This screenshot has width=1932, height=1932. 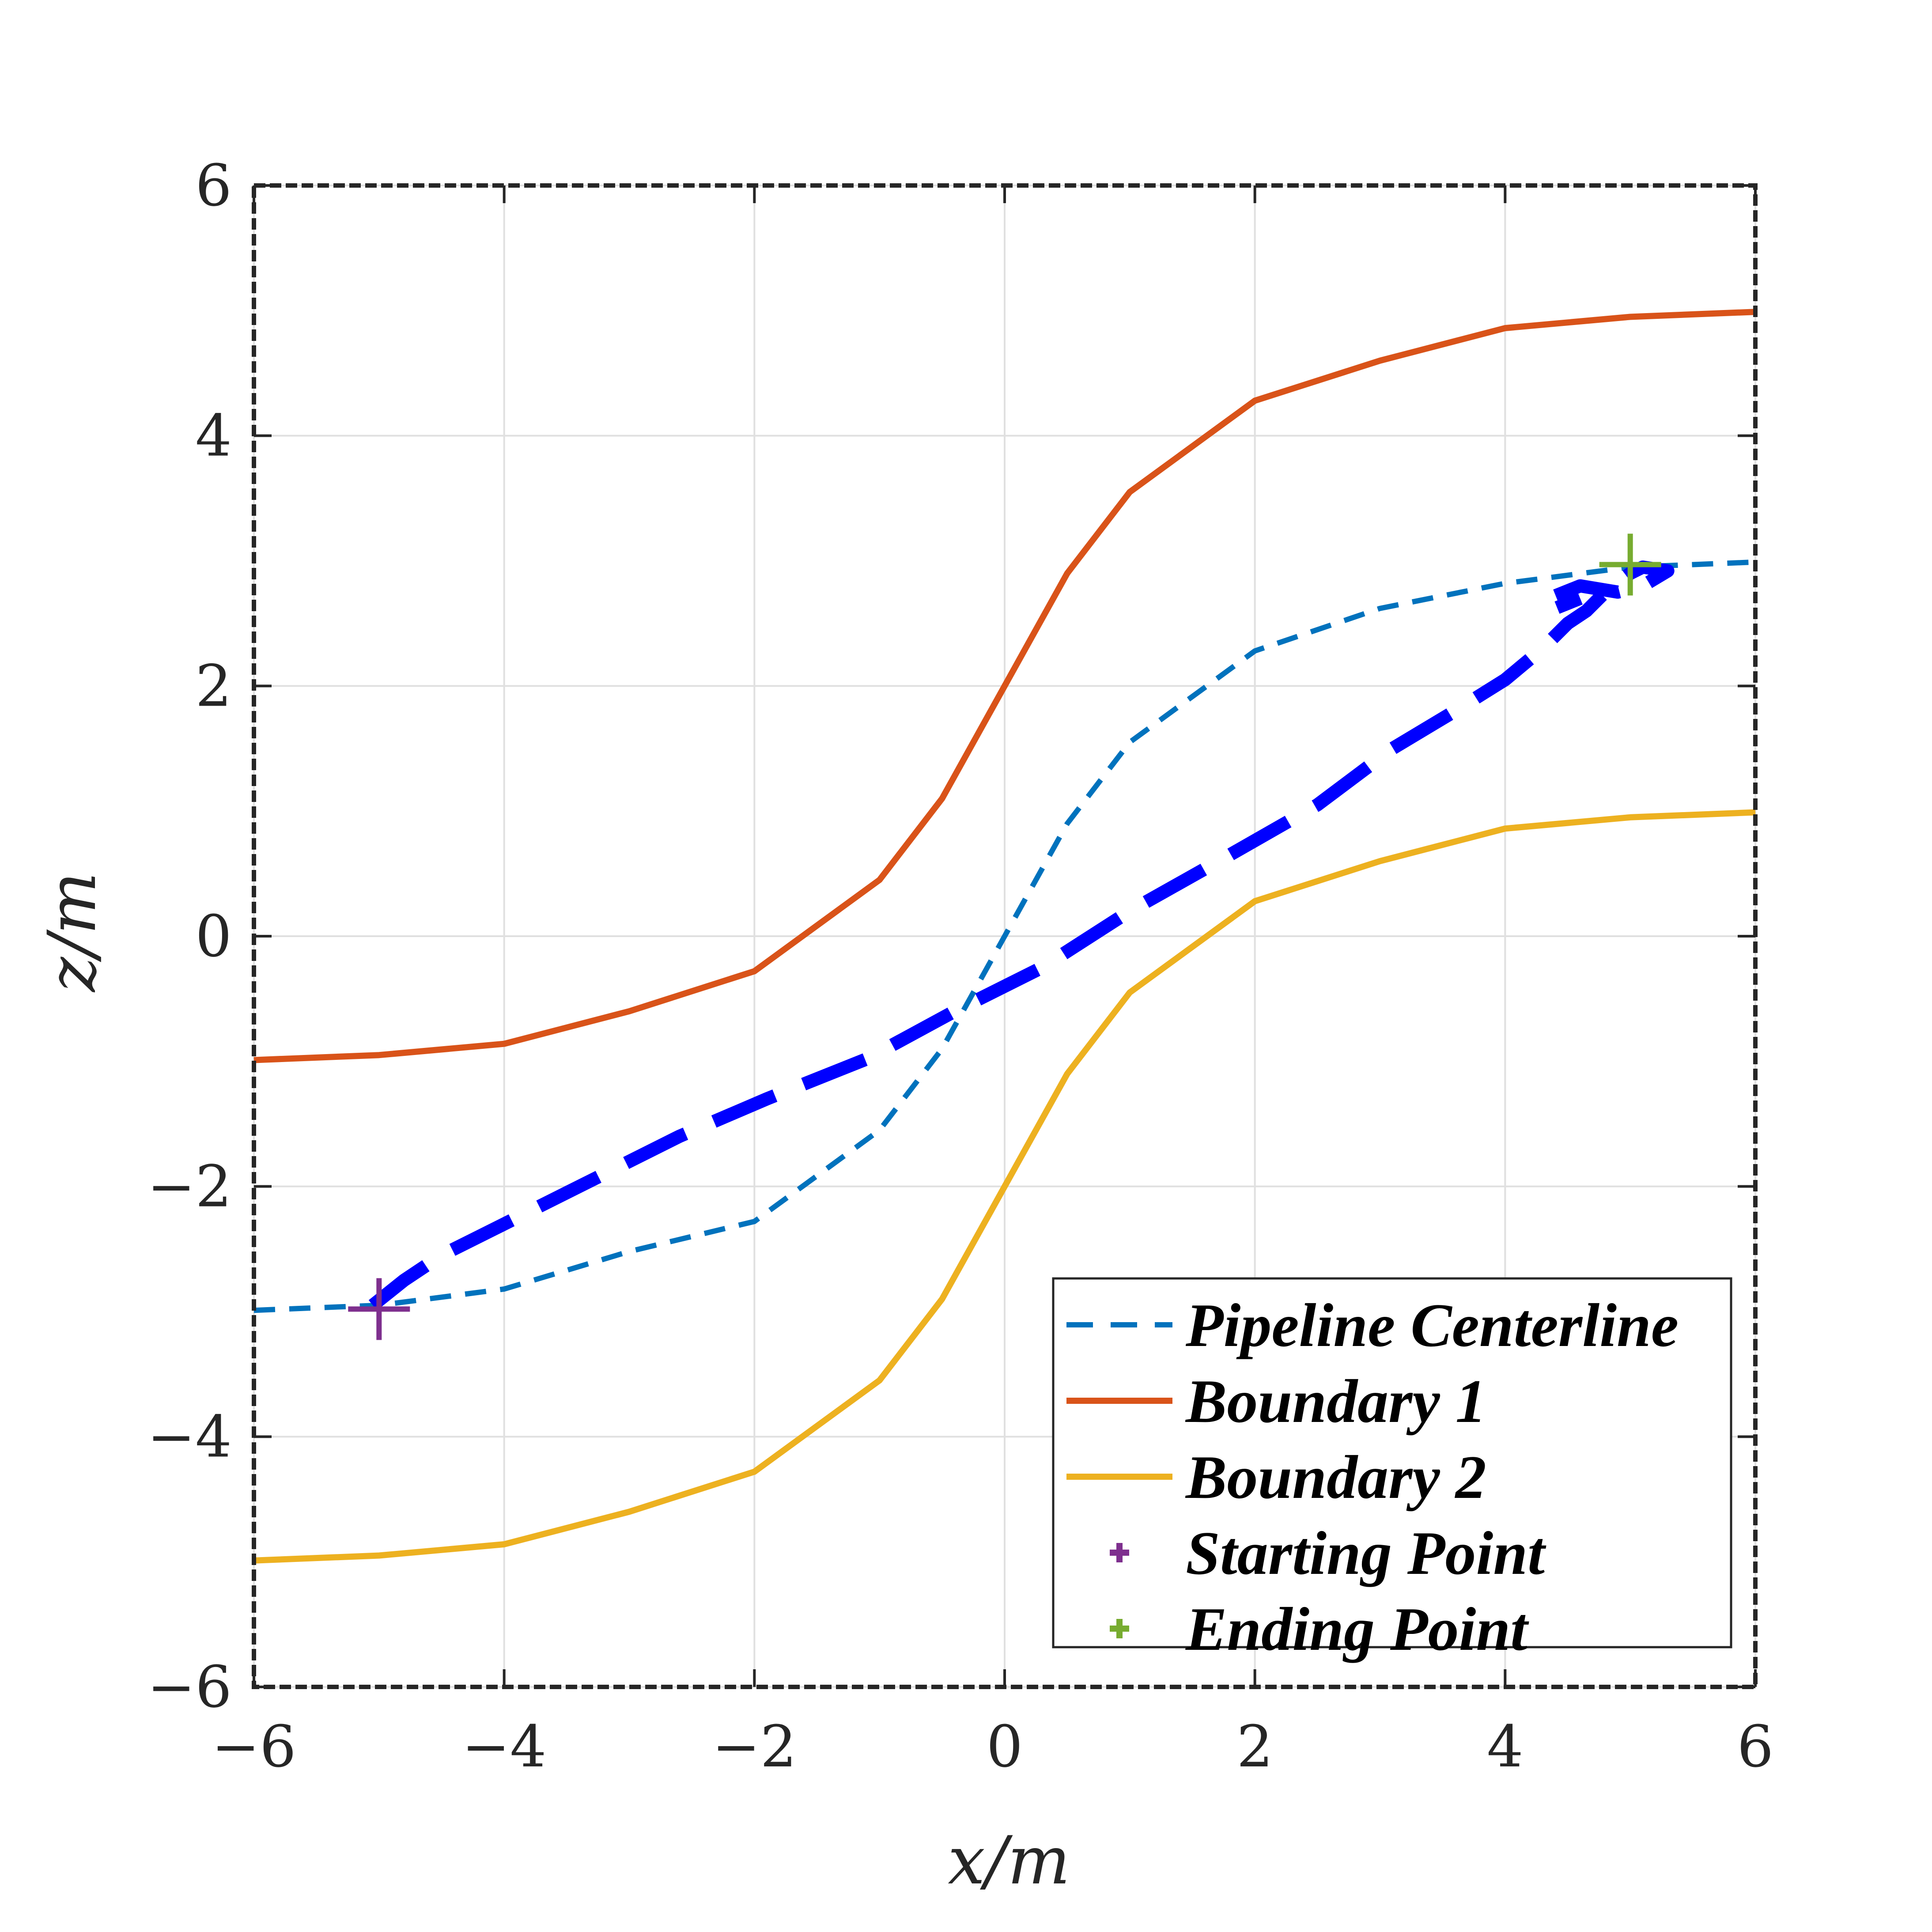 I want to click on legend-label: Boundary 2, so click(x=1335, y=1477).